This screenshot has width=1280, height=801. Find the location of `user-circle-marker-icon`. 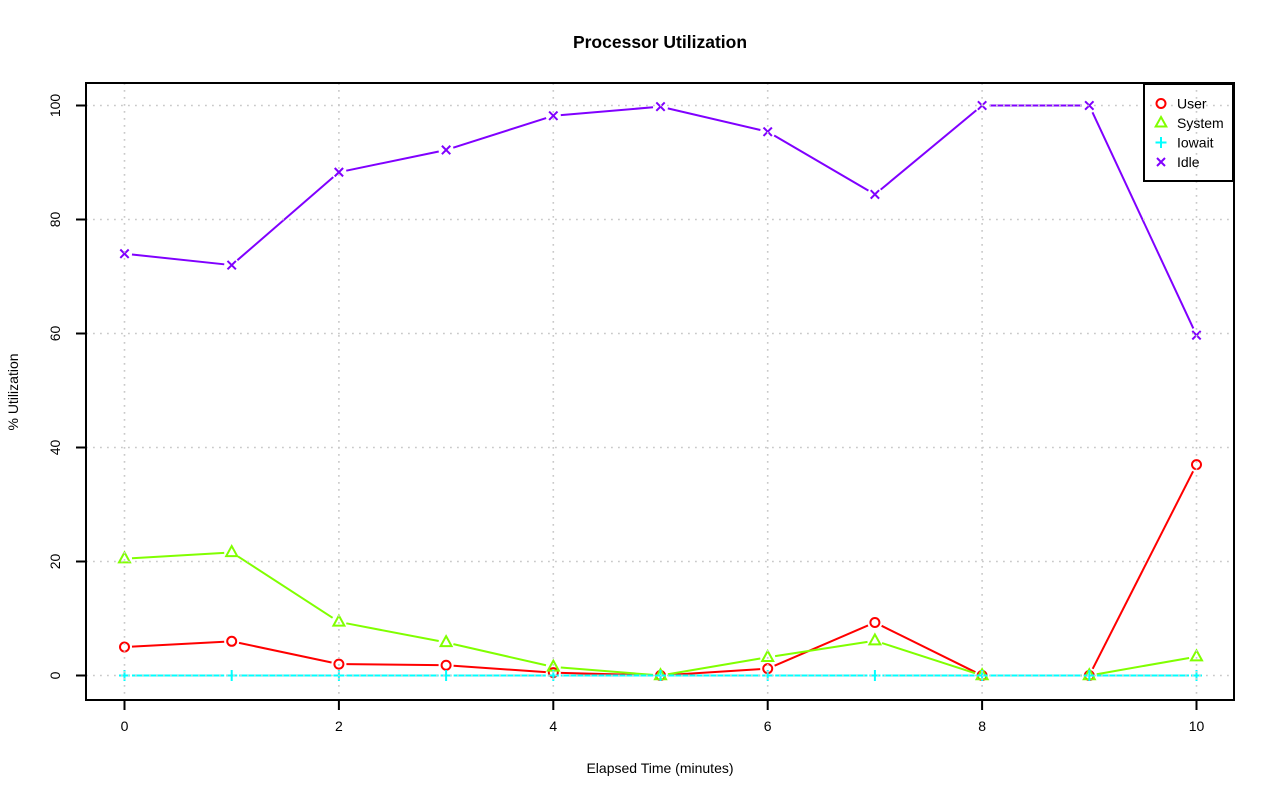

user-circle-marker-icon is located at coordinates (1161, 103).